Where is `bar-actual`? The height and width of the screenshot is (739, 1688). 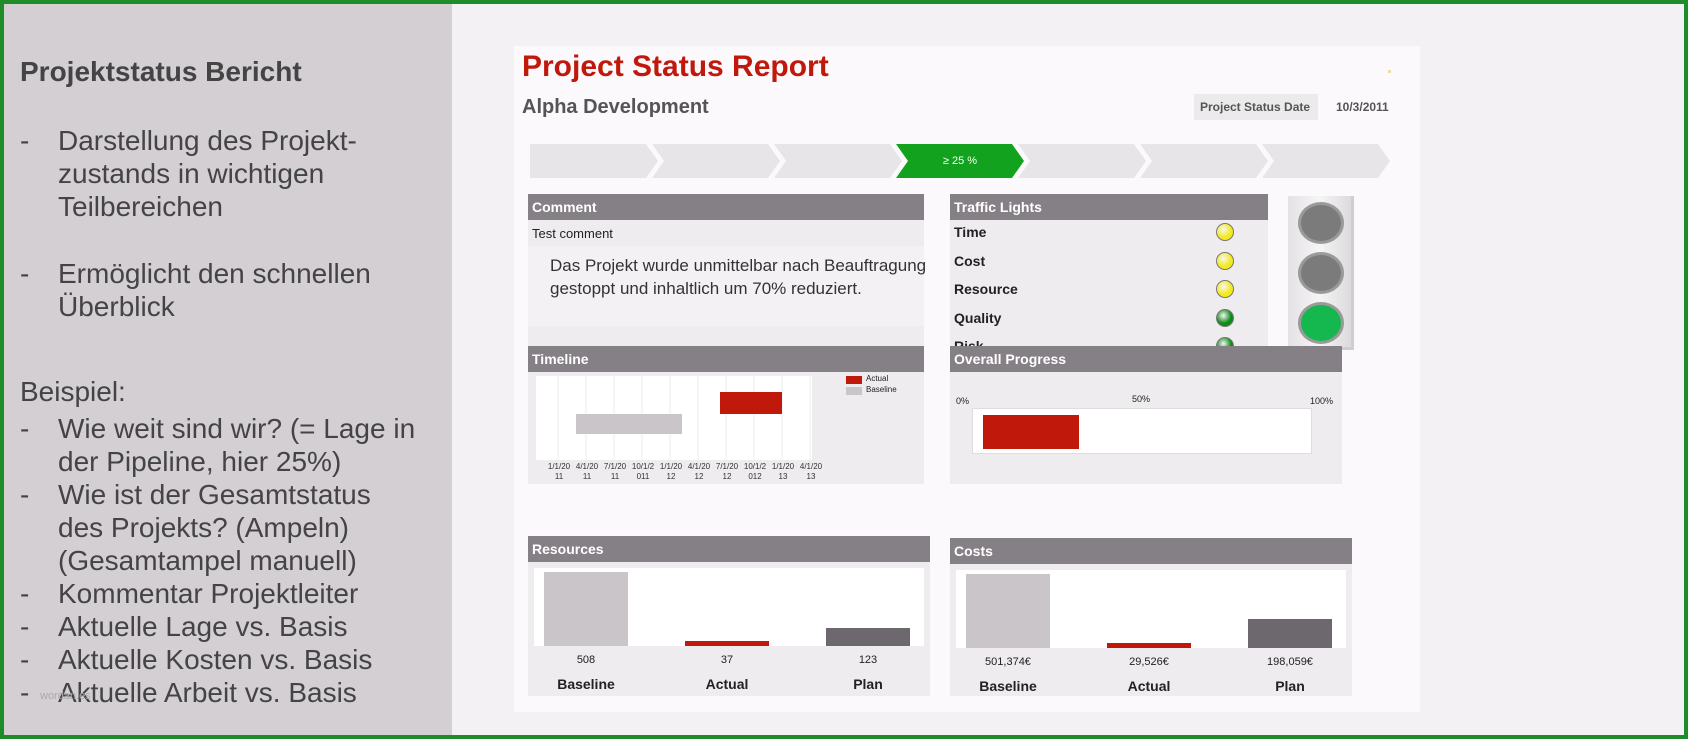
bar-actual is located at coordinates (727, 643).